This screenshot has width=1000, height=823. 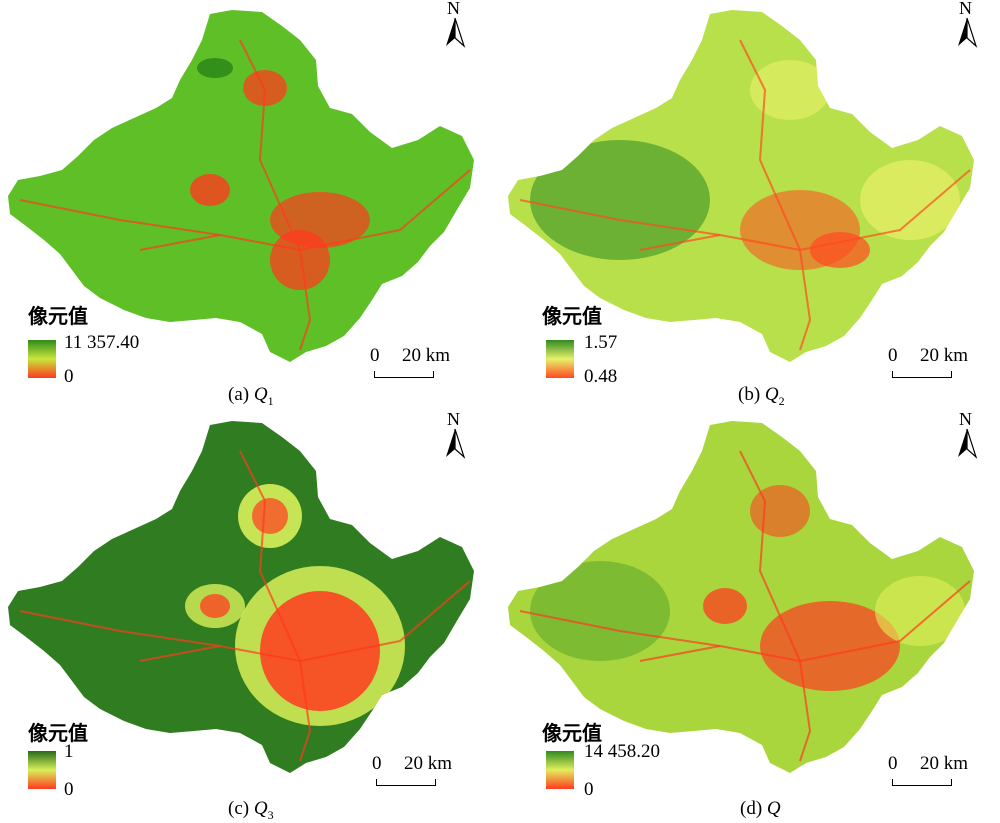 What do you see at coordinates (377, 763) in the screenshot?
I see `scale-zero-c: 0` at bounding box center [377, 763].